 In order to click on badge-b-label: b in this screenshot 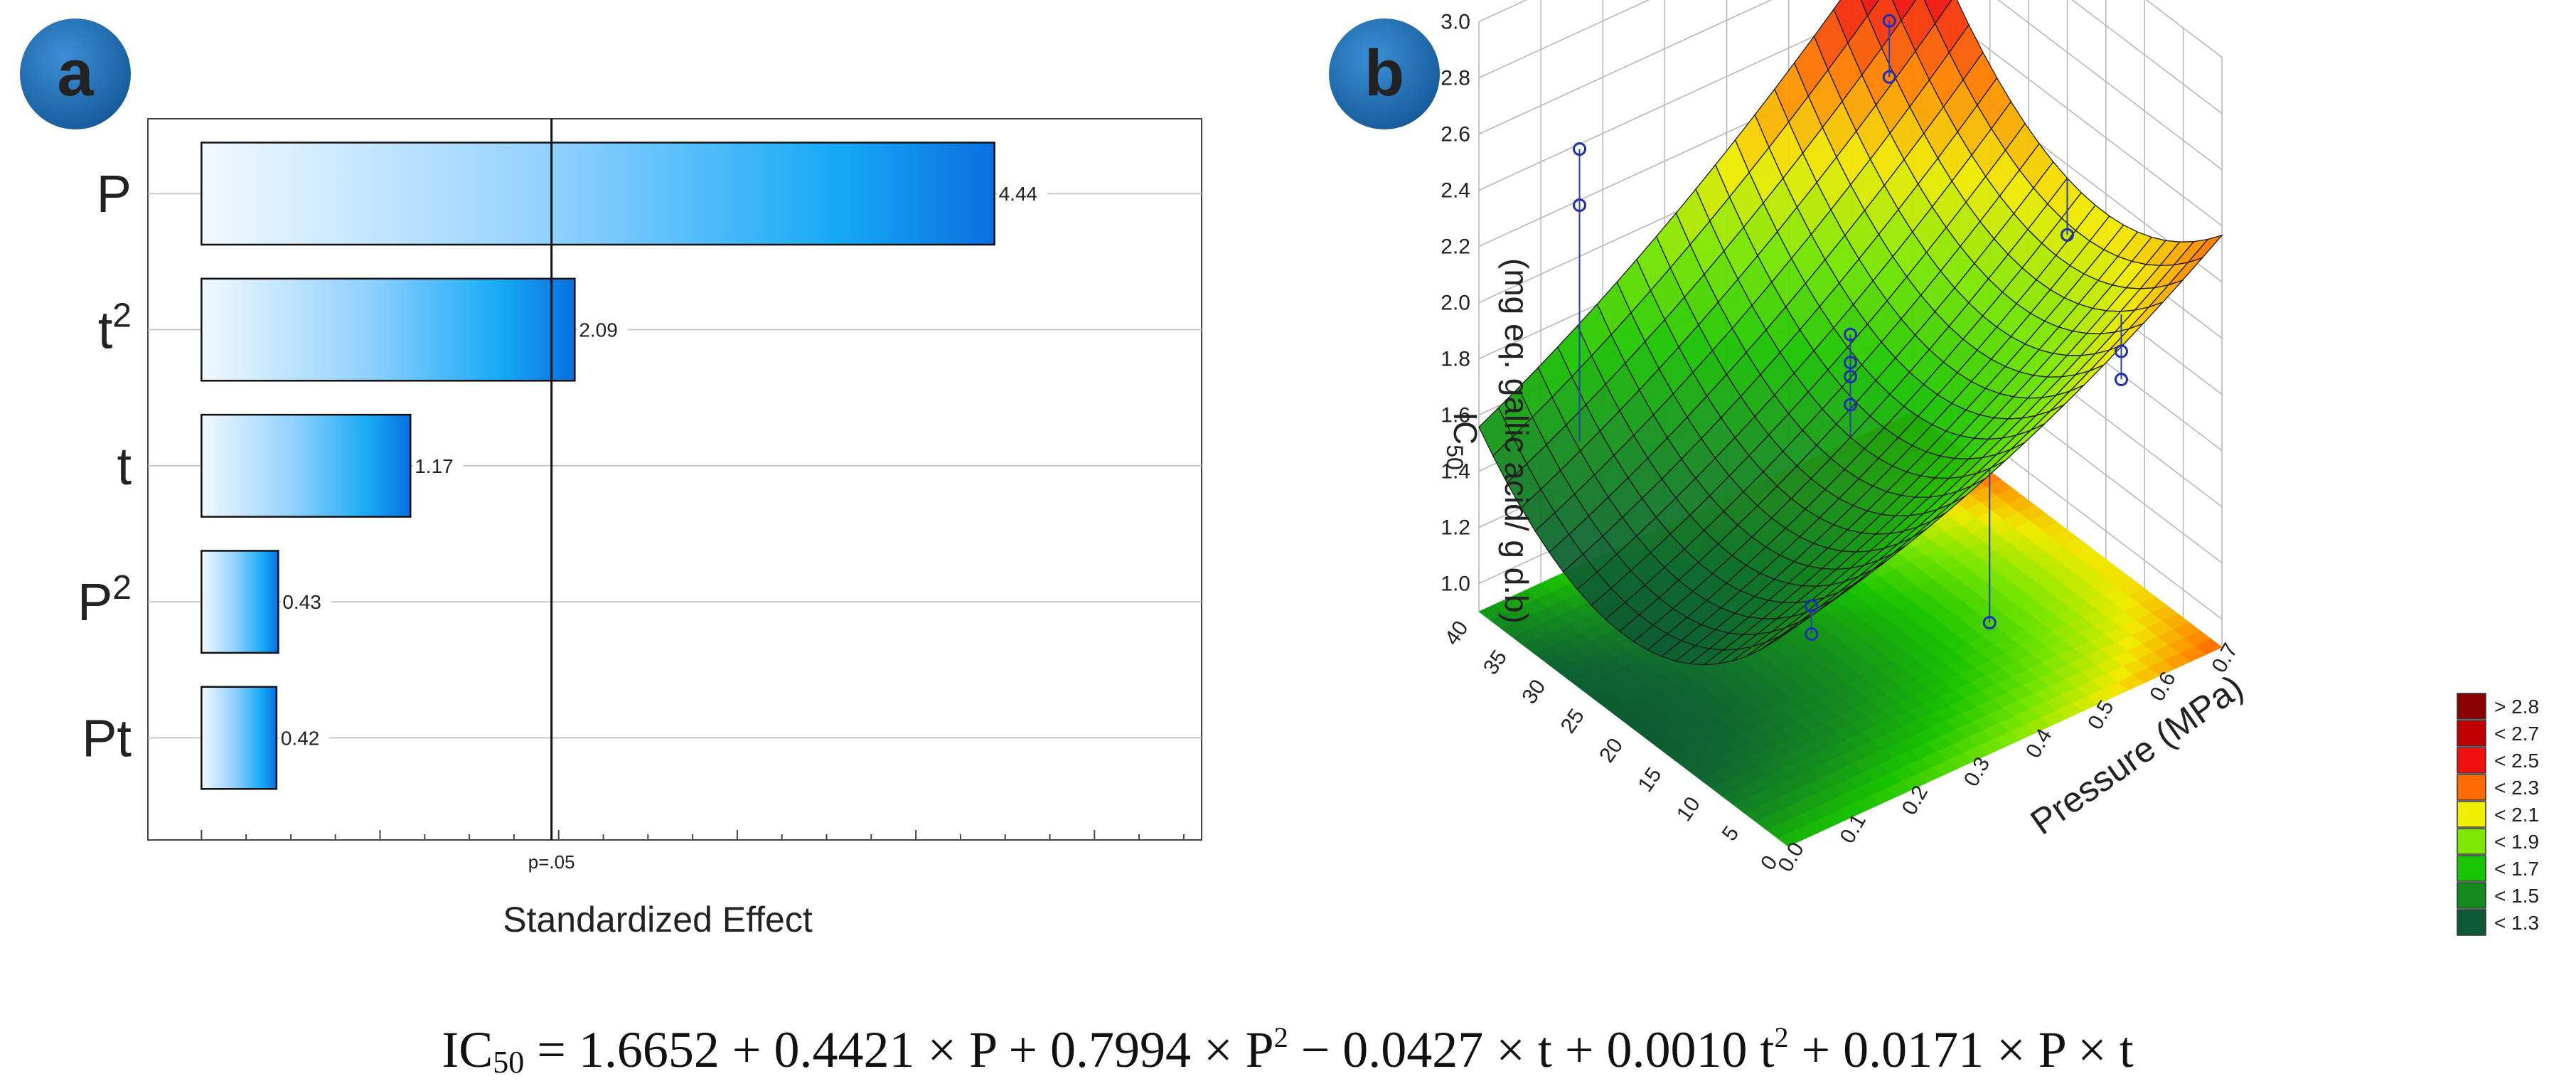, I will do `click(1384, 73)`.